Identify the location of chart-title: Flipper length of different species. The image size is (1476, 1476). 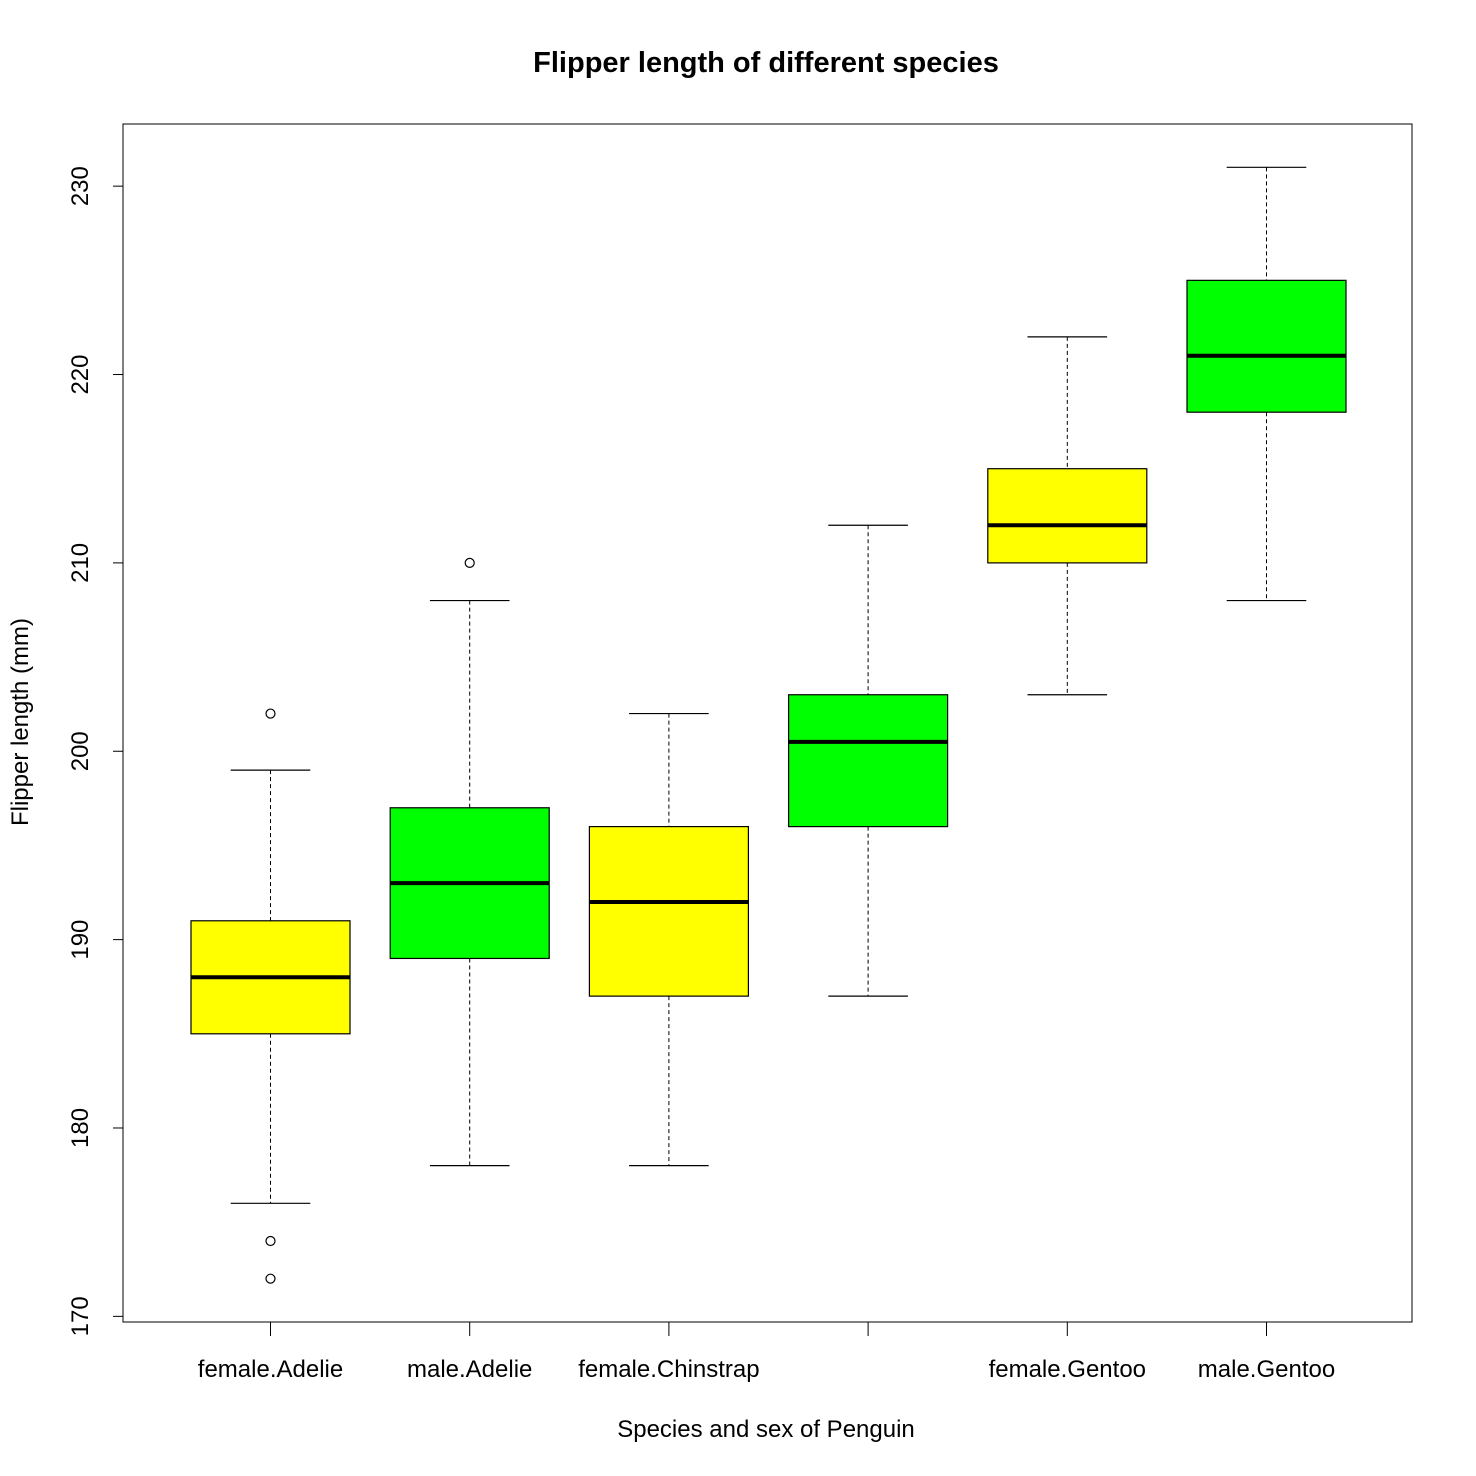
(766, 63).